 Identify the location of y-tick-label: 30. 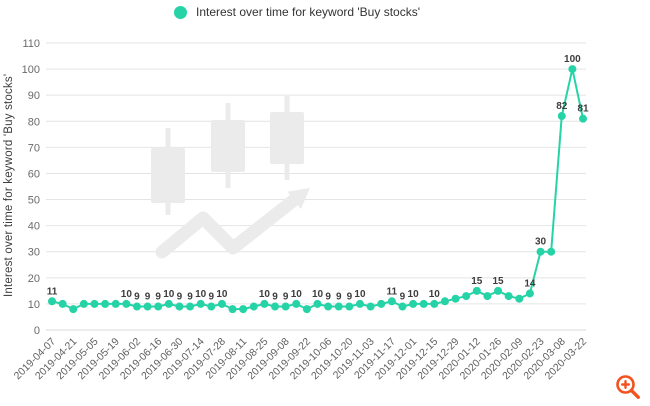
(34, 253).